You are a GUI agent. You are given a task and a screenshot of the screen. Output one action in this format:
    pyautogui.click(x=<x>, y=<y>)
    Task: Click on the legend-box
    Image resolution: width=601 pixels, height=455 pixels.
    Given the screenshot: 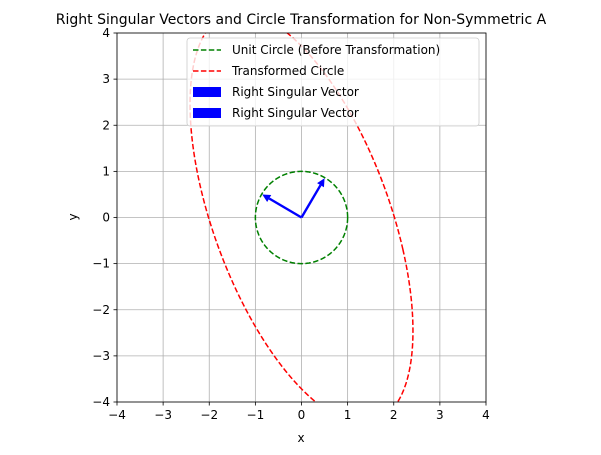 What is the action you would take?
    pyautogui.click(x=333, y=82)
    